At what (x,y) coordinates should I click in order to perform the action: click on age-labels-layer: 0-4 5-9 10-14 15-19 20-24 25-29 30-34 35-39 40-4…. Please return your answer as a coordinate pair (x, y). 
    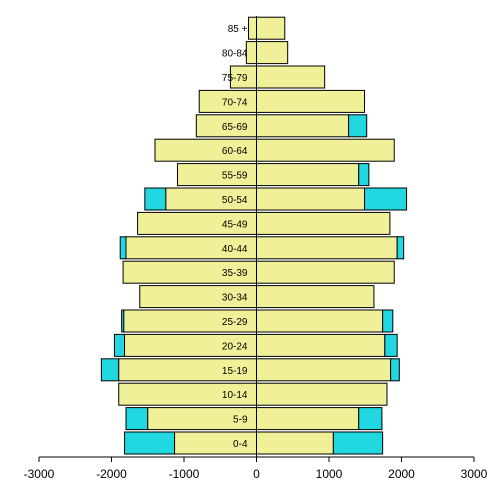
    Looking at the image, I should click on (235, 237).